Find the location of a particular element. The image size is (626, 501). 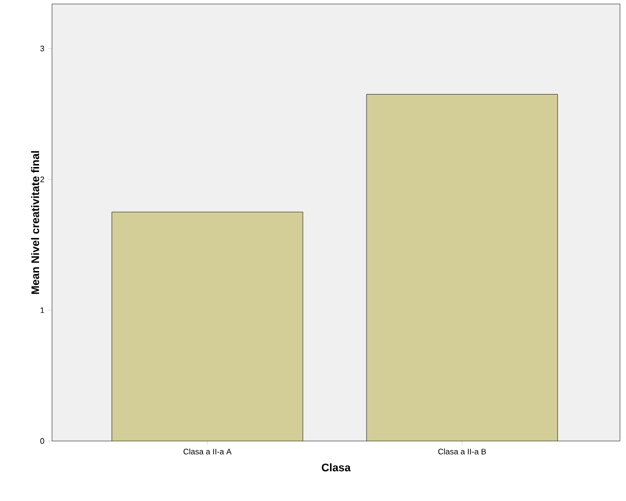

y-tick-label: 1 is located at coordinates (42, 310).